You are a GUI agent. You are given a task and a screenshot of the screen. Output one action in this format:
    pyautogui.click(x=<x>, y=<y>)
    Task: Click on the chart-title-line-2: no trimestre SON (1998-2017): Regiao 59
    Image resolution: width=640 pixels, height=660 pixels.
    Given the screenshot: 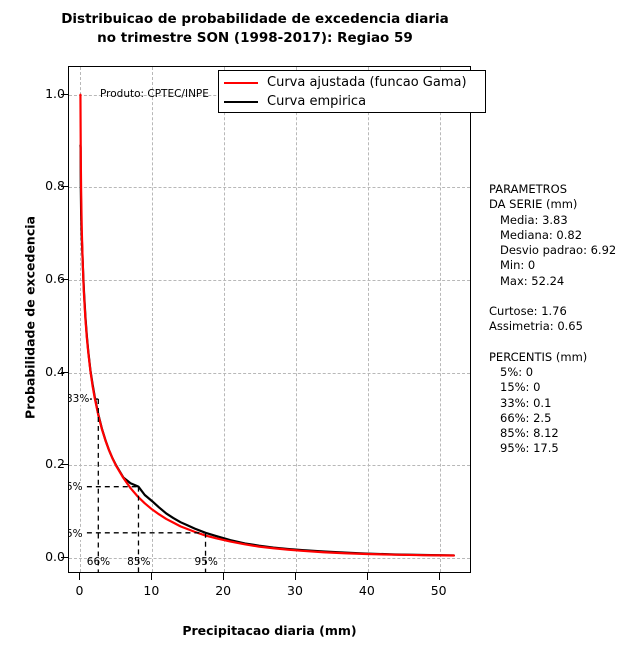 What is the action you would take?
    pyautogui.click(x=255, y=38)
    